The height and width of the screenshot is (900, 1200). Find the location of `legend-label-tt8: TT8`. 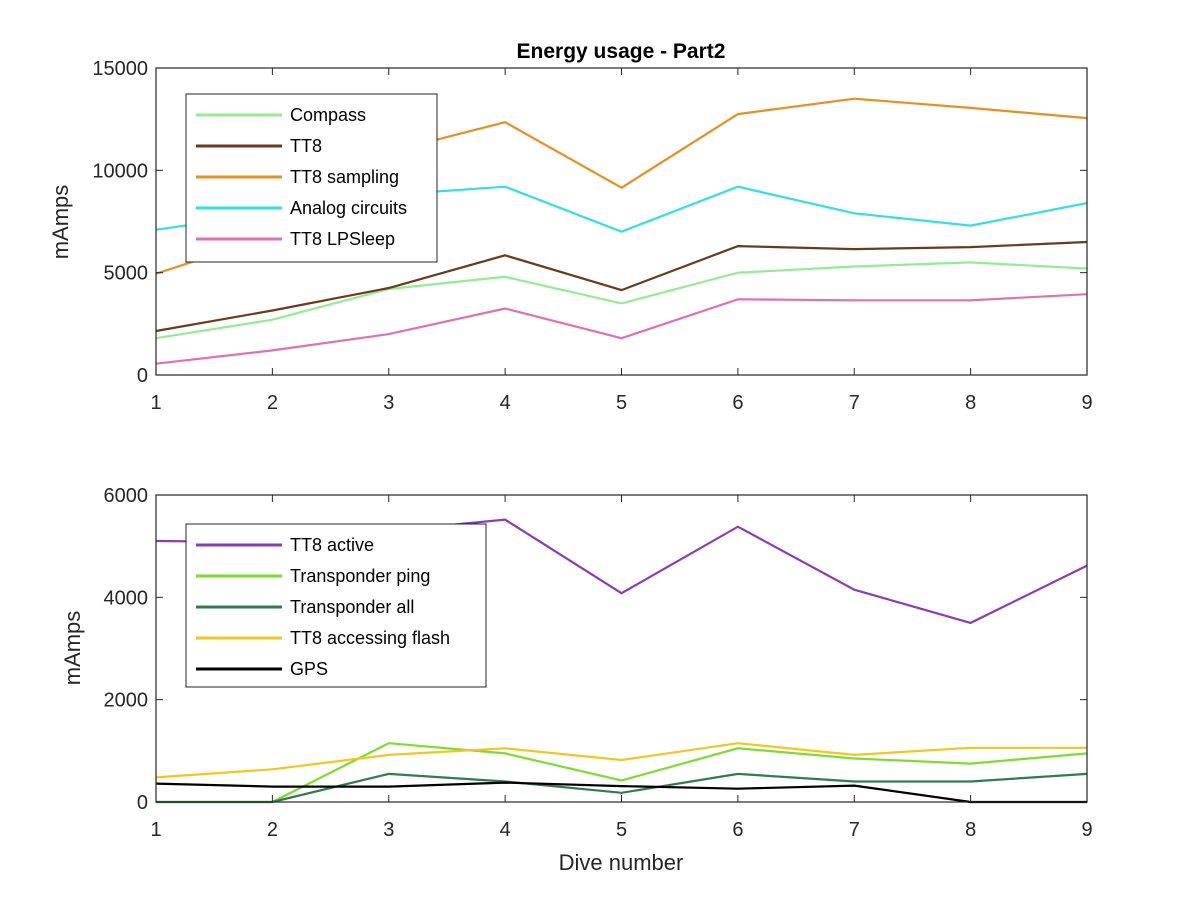

legend-label-tt8: TT8 is located at coordinates (306, 146).